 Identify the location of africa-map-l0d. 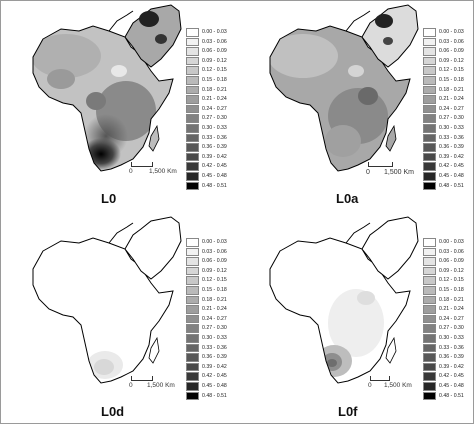
(107, 300).